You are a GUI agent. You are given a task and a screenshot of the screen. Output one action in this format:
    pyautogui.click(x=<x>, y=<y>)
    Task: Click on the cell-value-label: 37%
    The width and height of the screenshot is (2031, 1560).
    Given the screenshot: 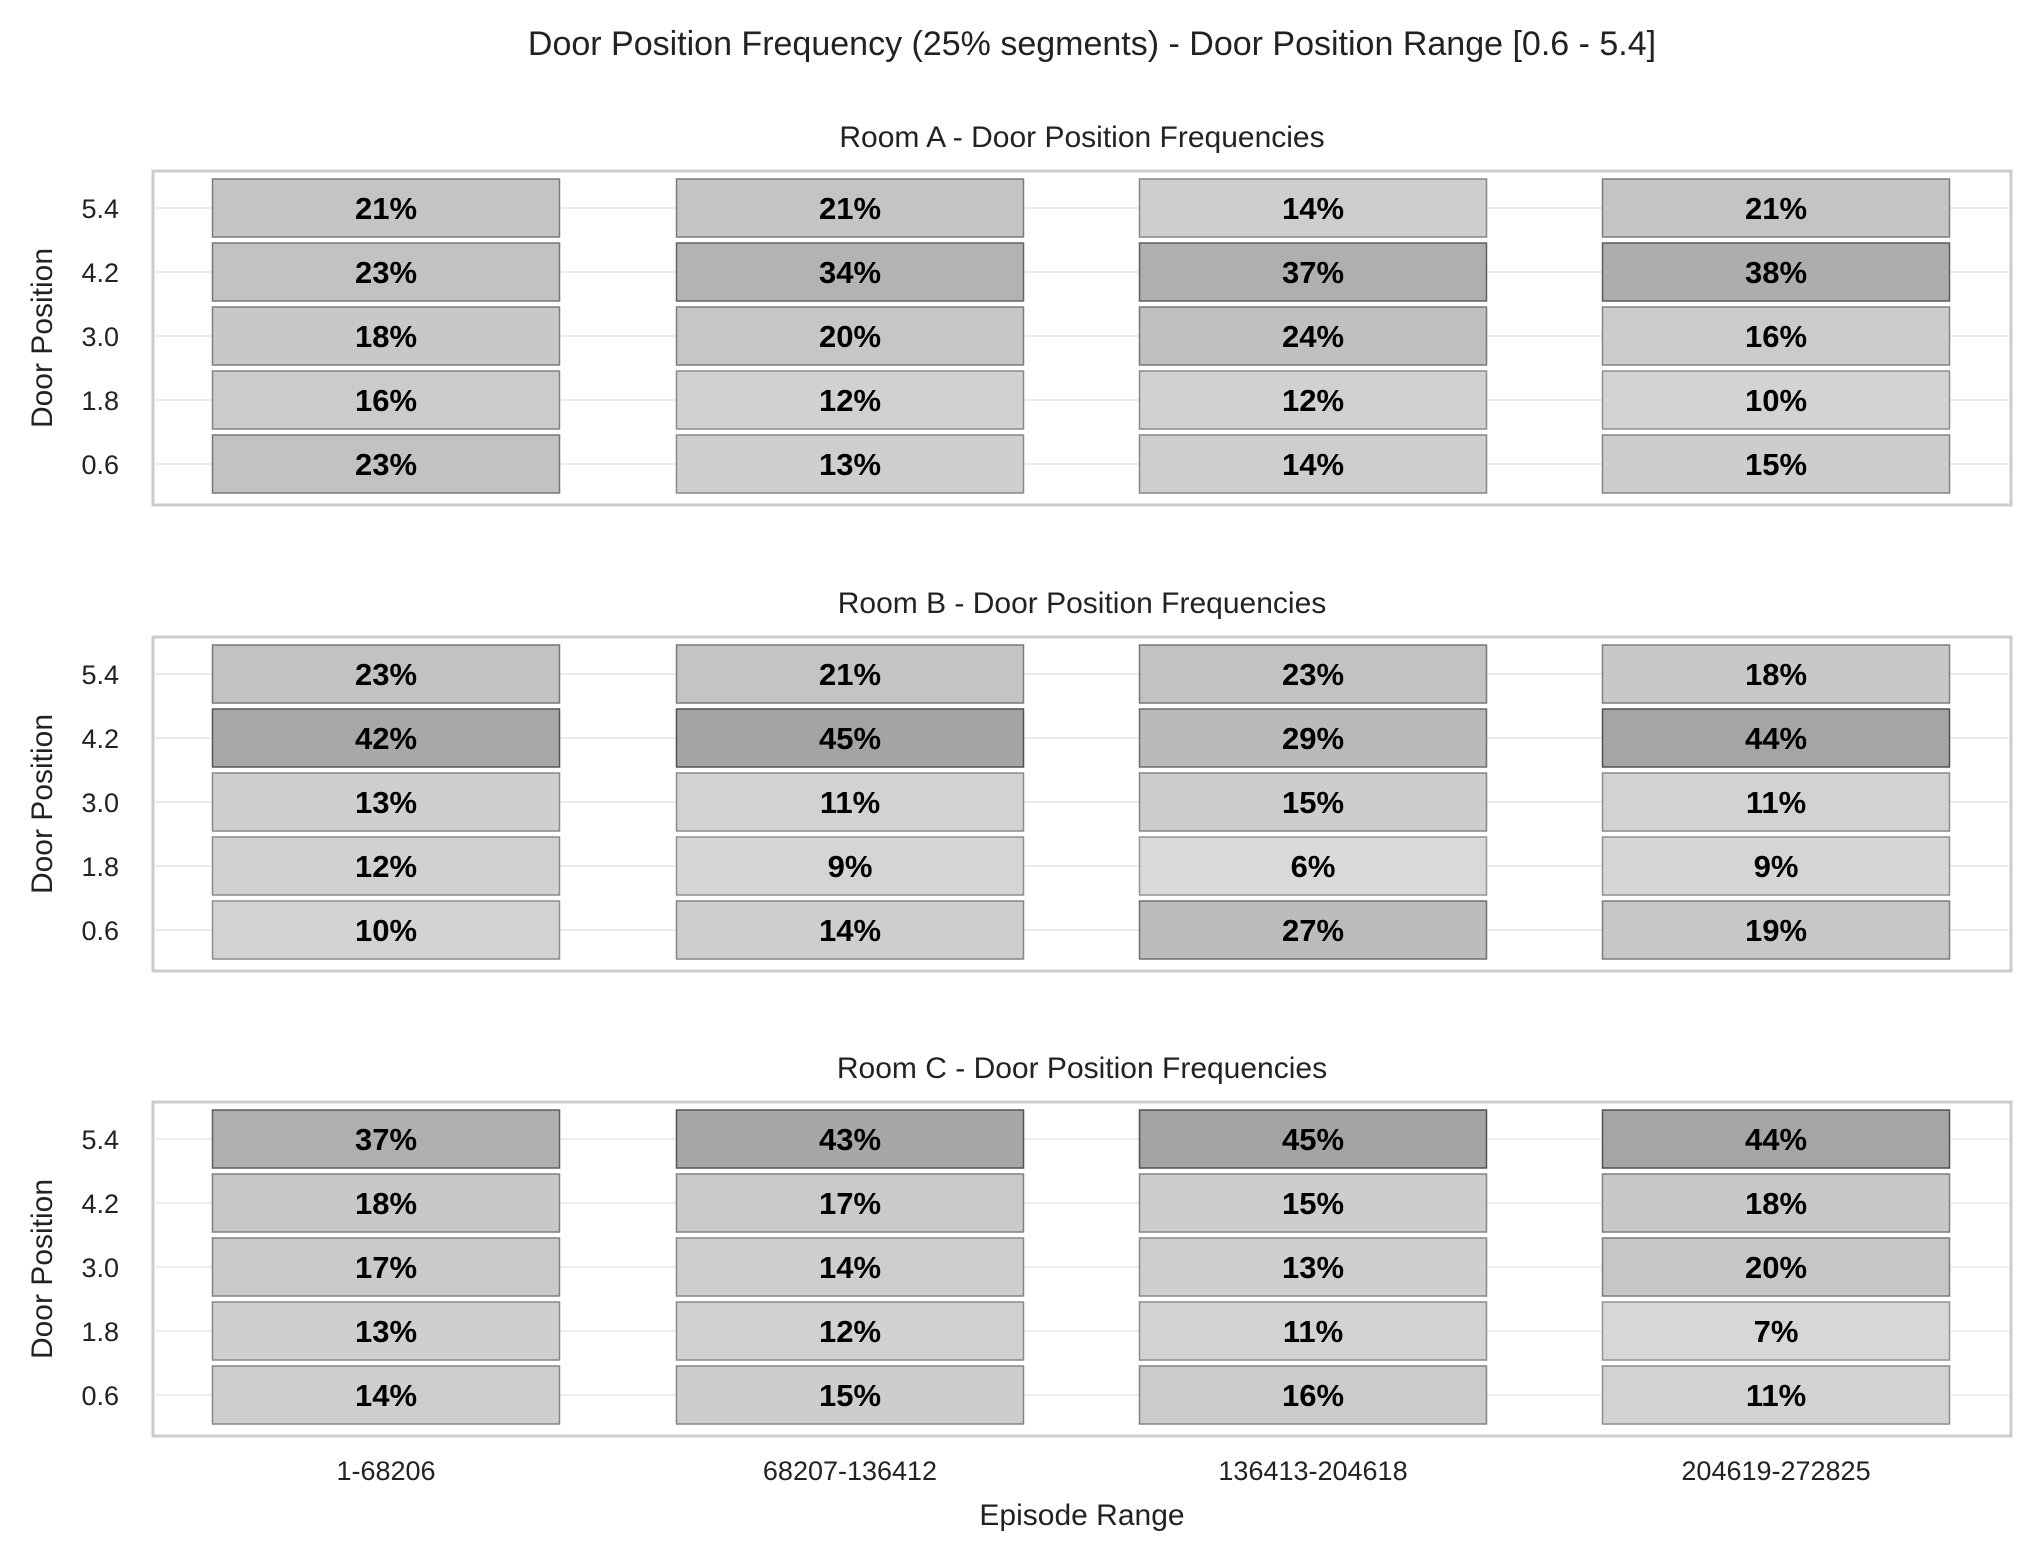 What is the action you would take?
    pyautogui.click(x=1313, y=272)
    